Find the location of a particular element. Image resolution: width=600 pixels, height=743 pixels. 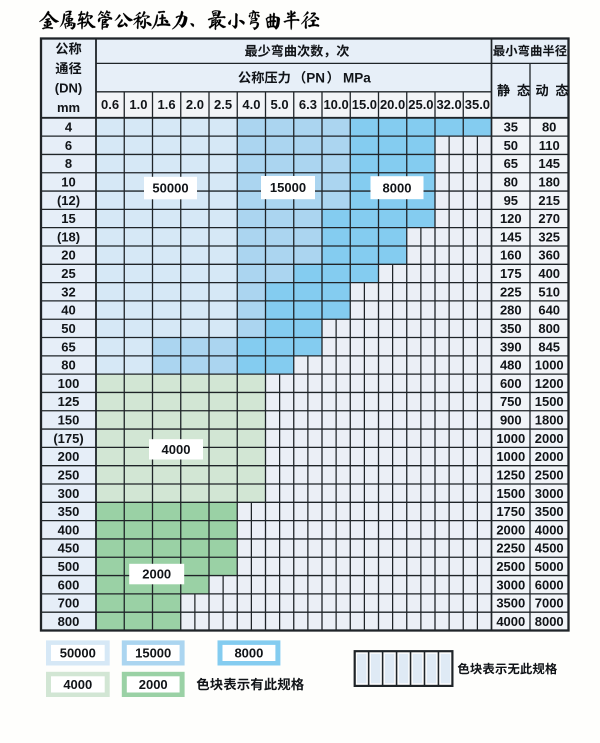

svg-text: 270 is located at coordinates (549, 218).